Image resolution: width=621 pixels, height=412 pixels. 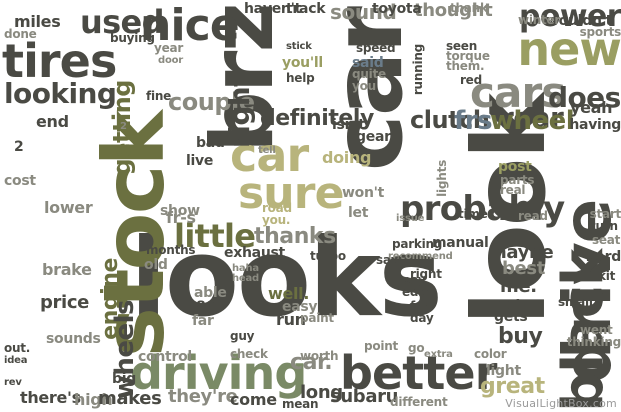 What do you see at coordinates (203, 321) in the screenshot?
I see `cloud-word: far` at bounding box center [203, 321].